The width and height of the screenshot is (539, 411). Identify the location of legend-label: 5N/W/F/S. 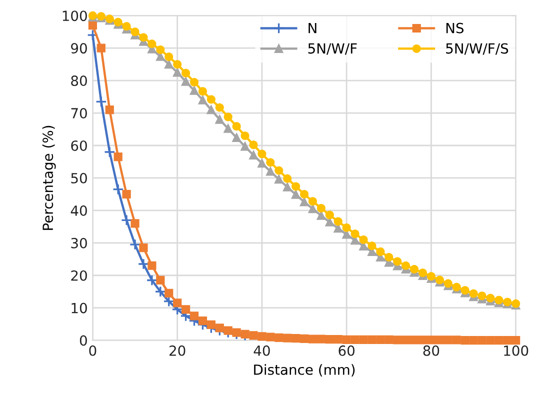
(477, 49).